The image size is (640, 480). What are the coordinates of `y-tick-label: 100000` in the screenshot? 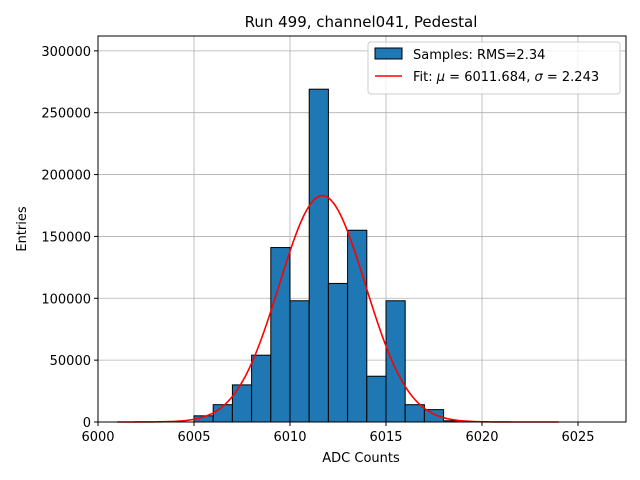 It's located at (66, 299).